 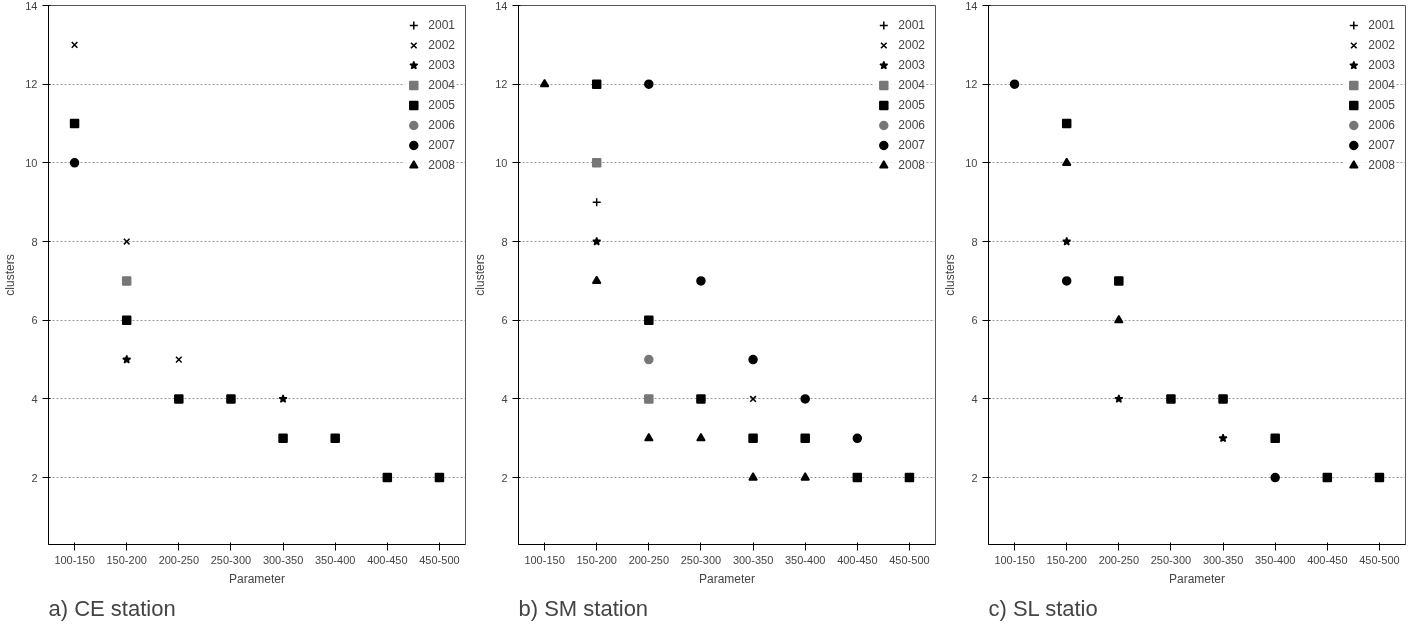 I want to click on text: b) SM station, so click(x=583, y=608).